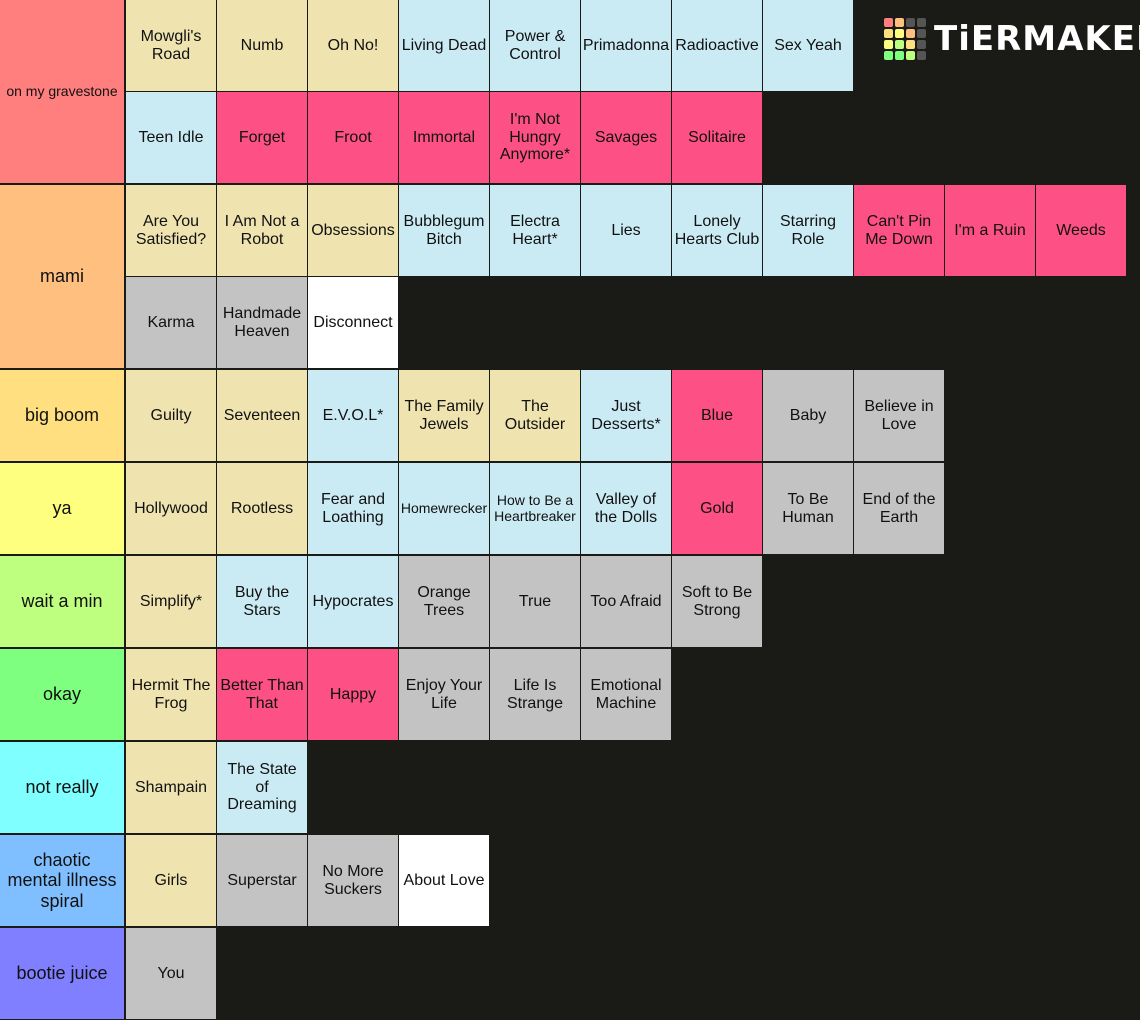  I want to click on tier-label: okay, so click(62, 694).